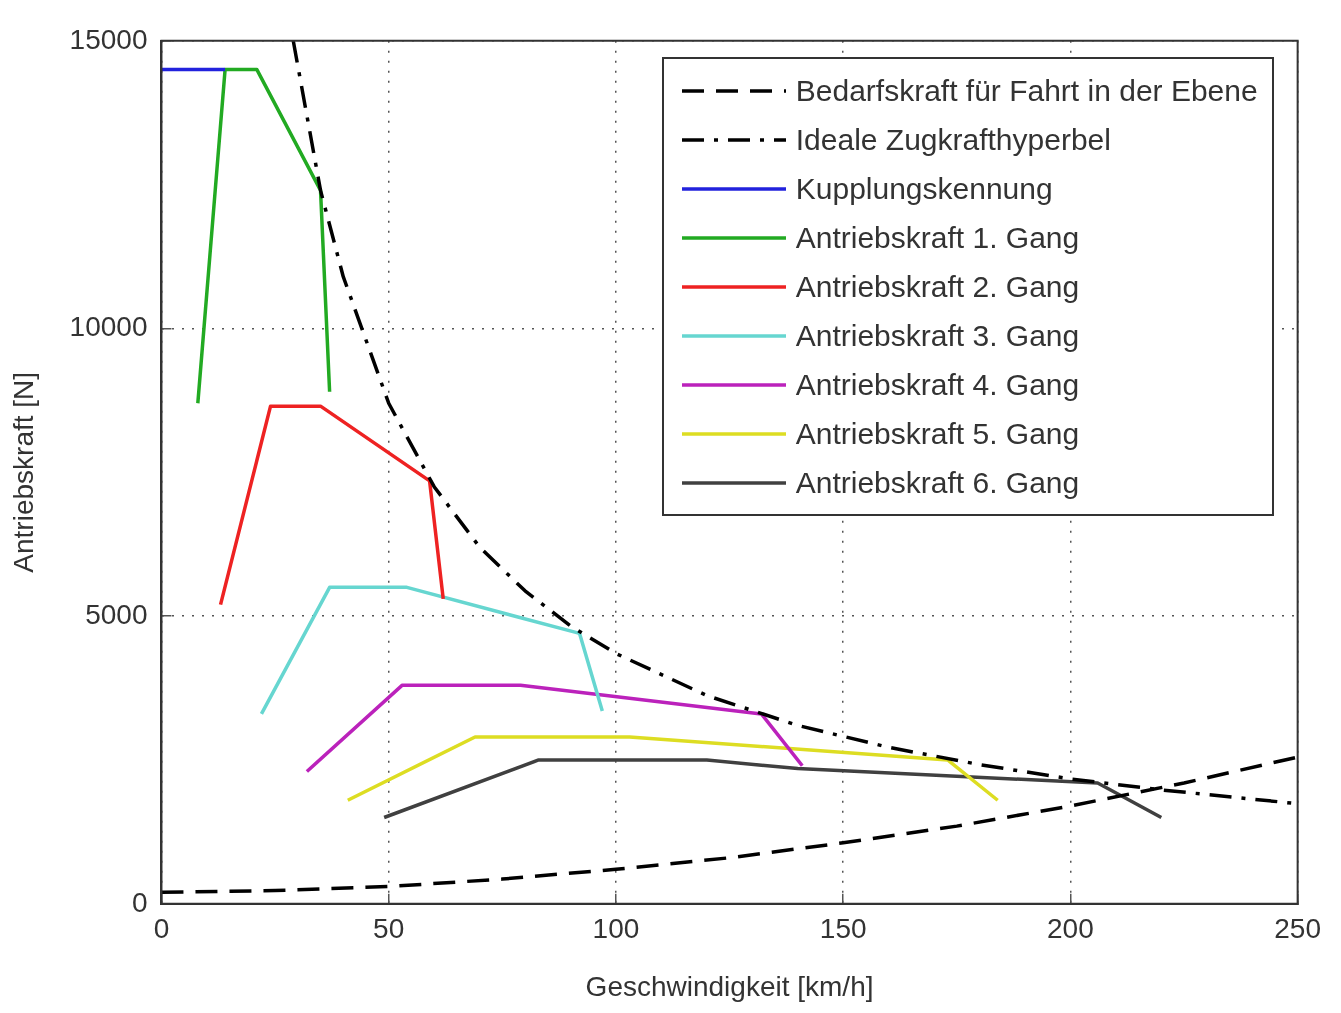  What do you see at coordinates (1297, 929) in the screenshot?
I see `x-tick-label: 250` at bounding box center [1297, 929].